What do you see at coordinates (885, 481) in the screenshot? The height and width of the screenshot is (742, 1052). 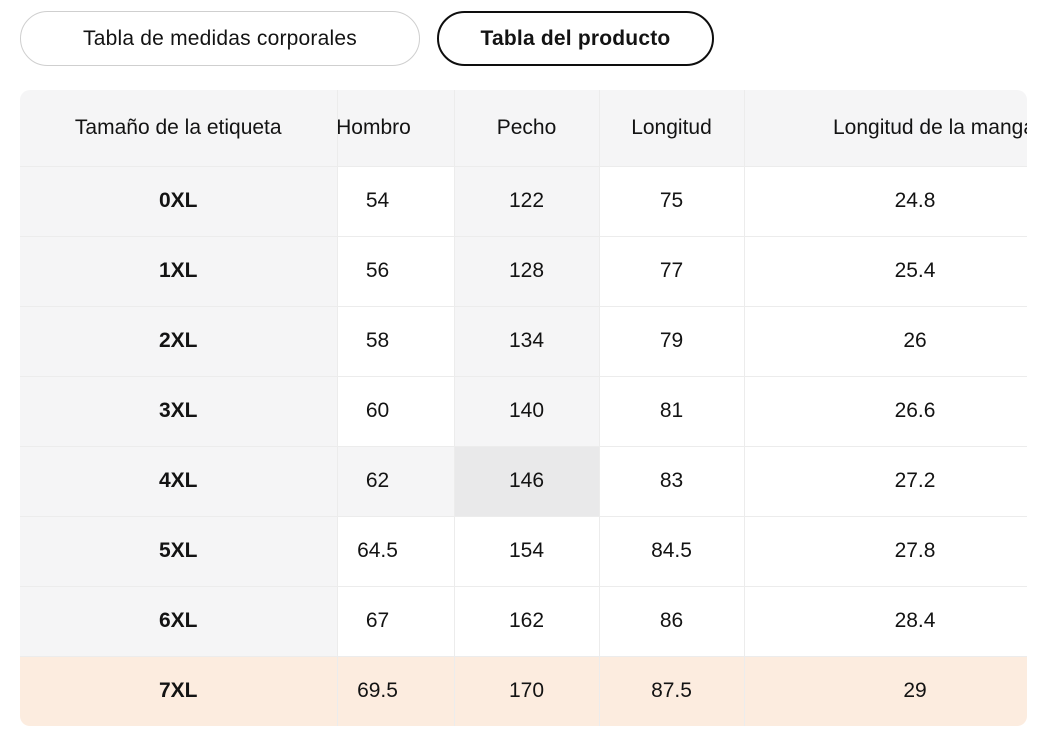 I see `sleeve-cell: 27.2` at bounding box center [885, 481].